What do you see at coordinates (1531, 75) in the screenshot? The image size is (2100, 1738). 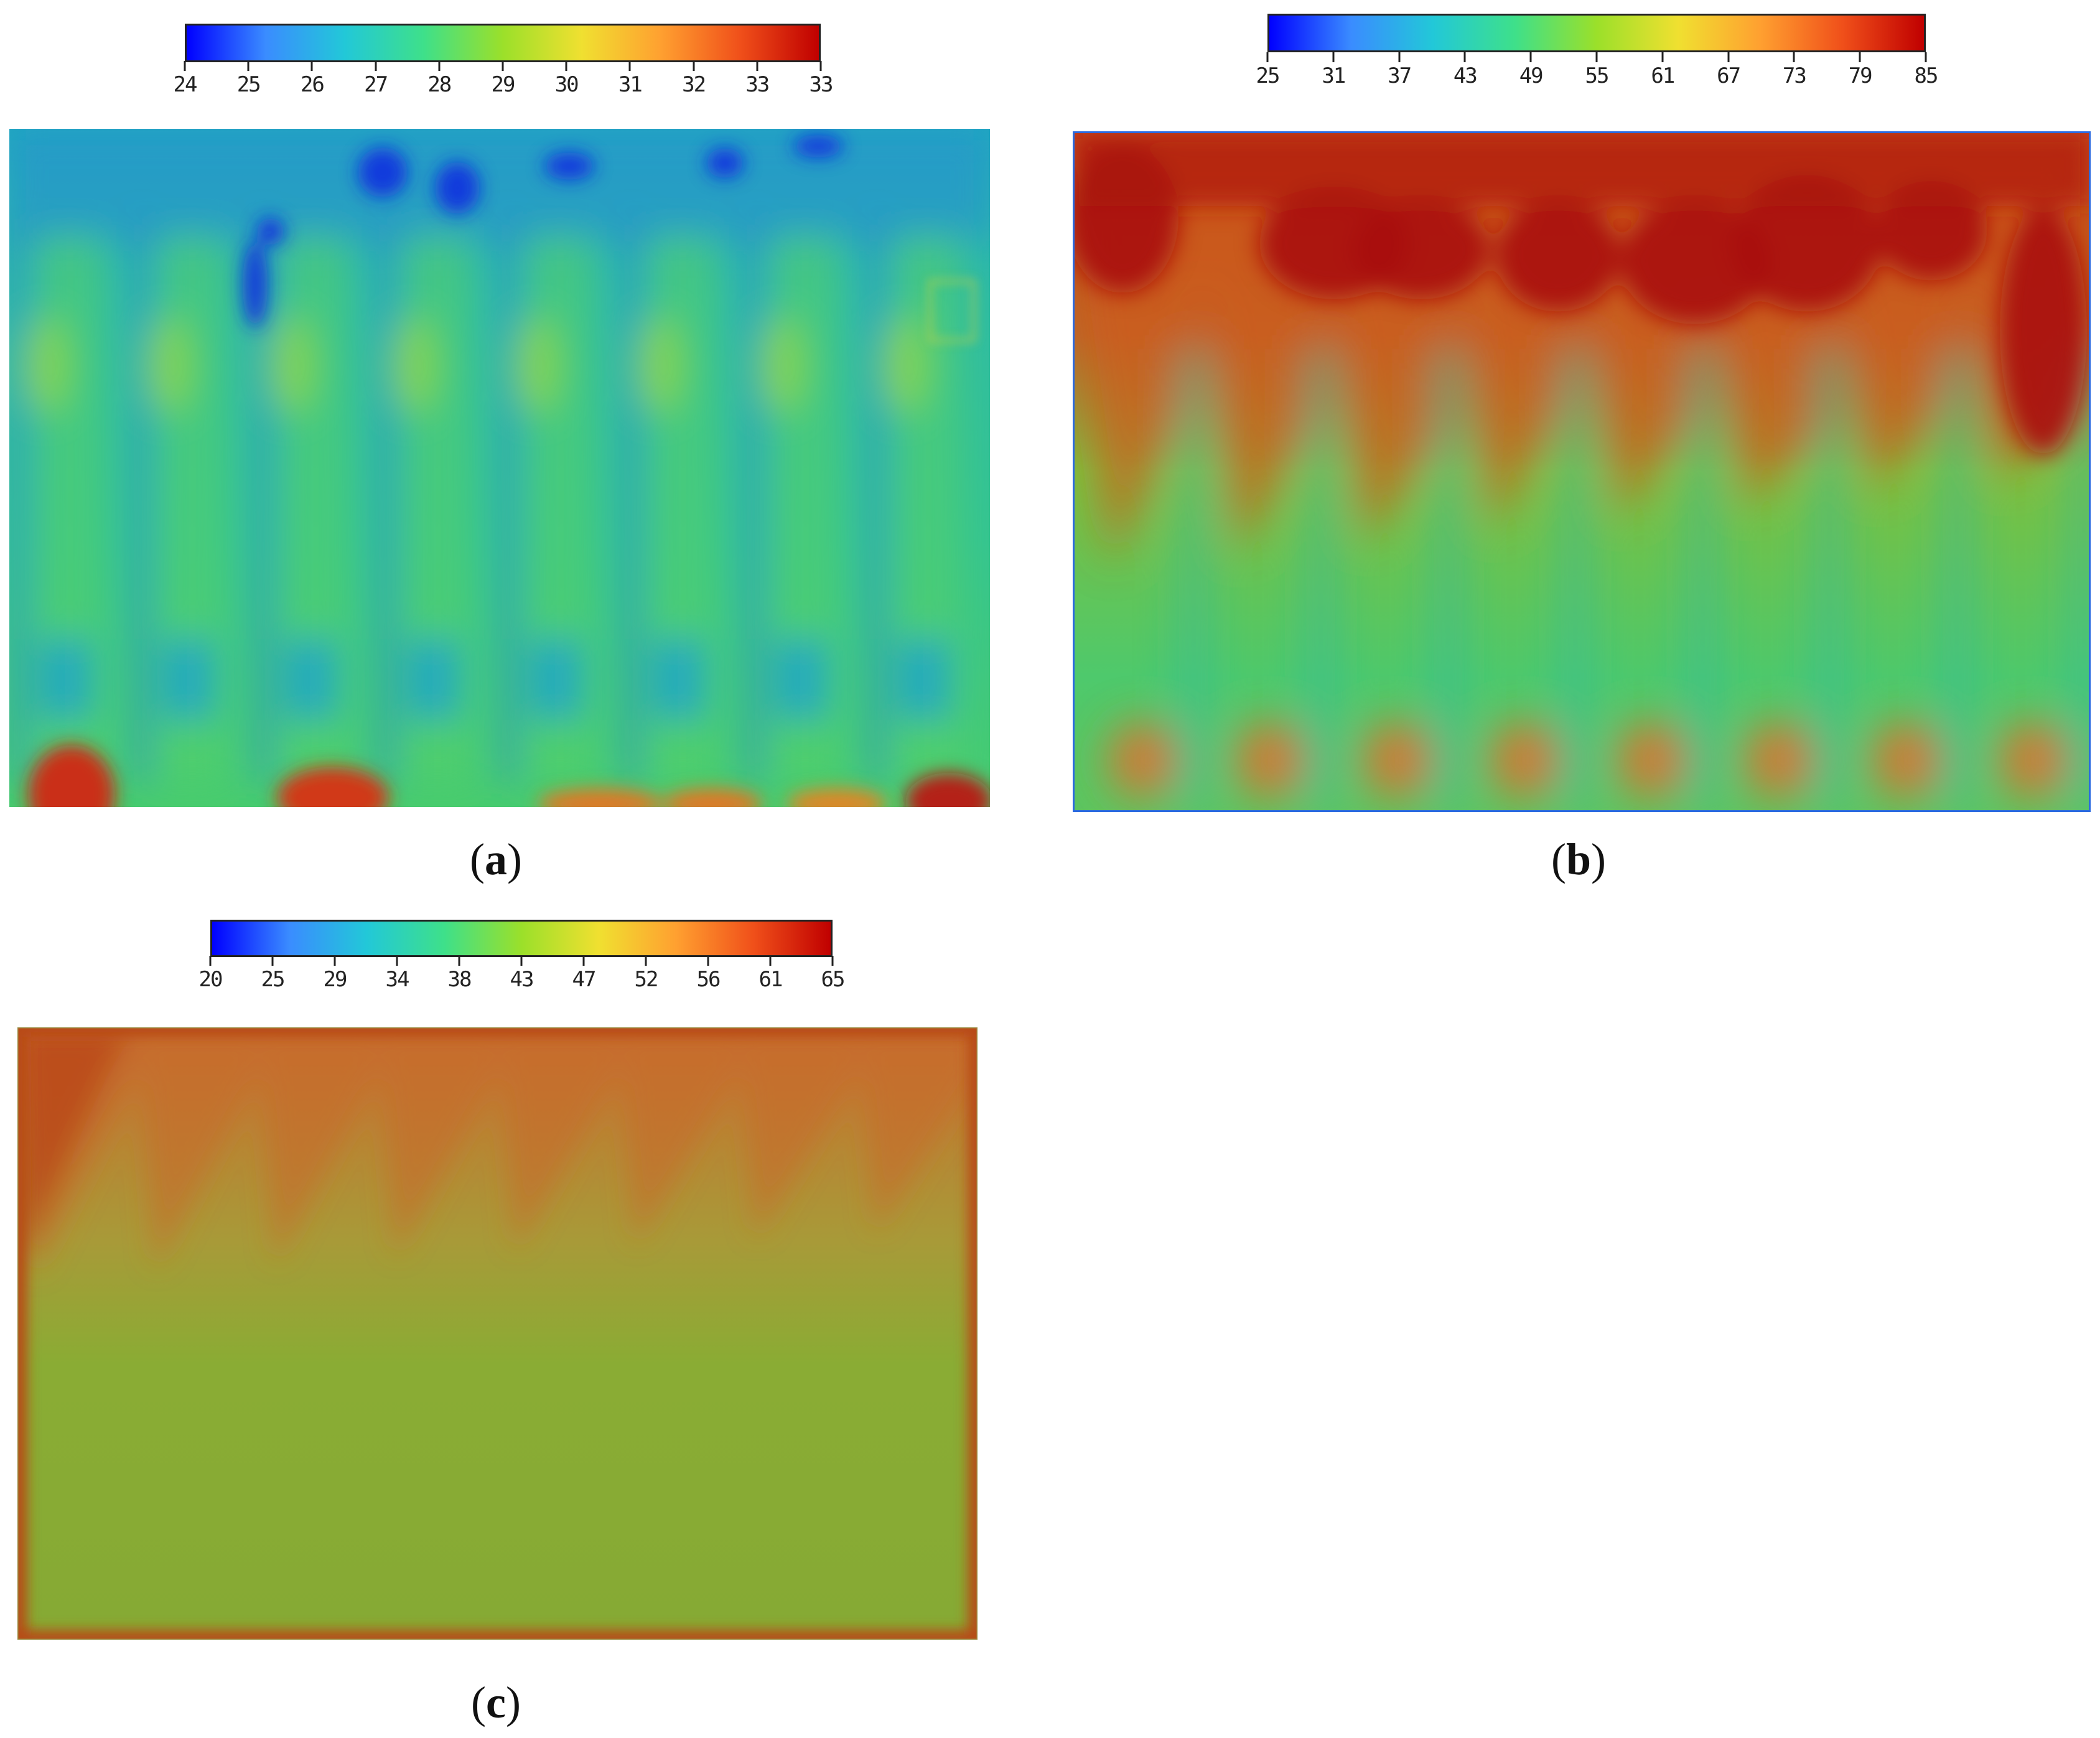 I see `colorbar-tick-label: 49` at bounding box center [1531, 75].